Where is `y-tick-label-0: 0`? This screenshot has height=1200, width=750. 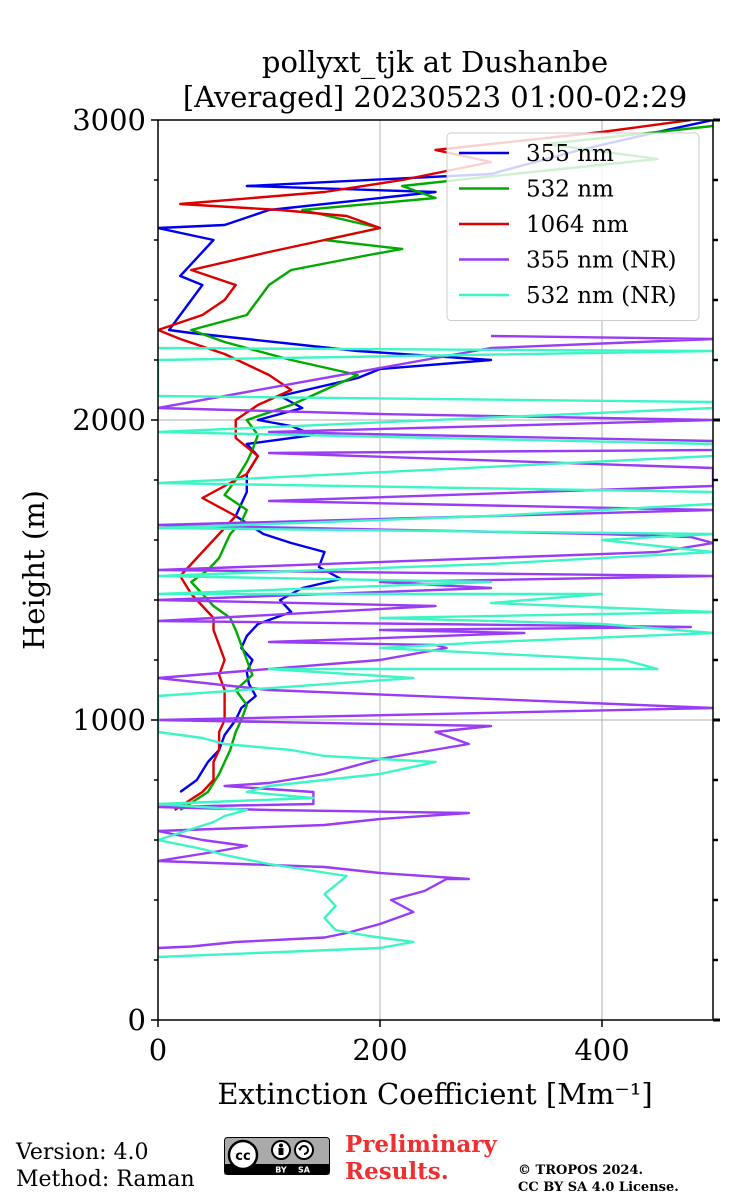 y-tick-label-0: 0 is located at coordinates (137, 1020).